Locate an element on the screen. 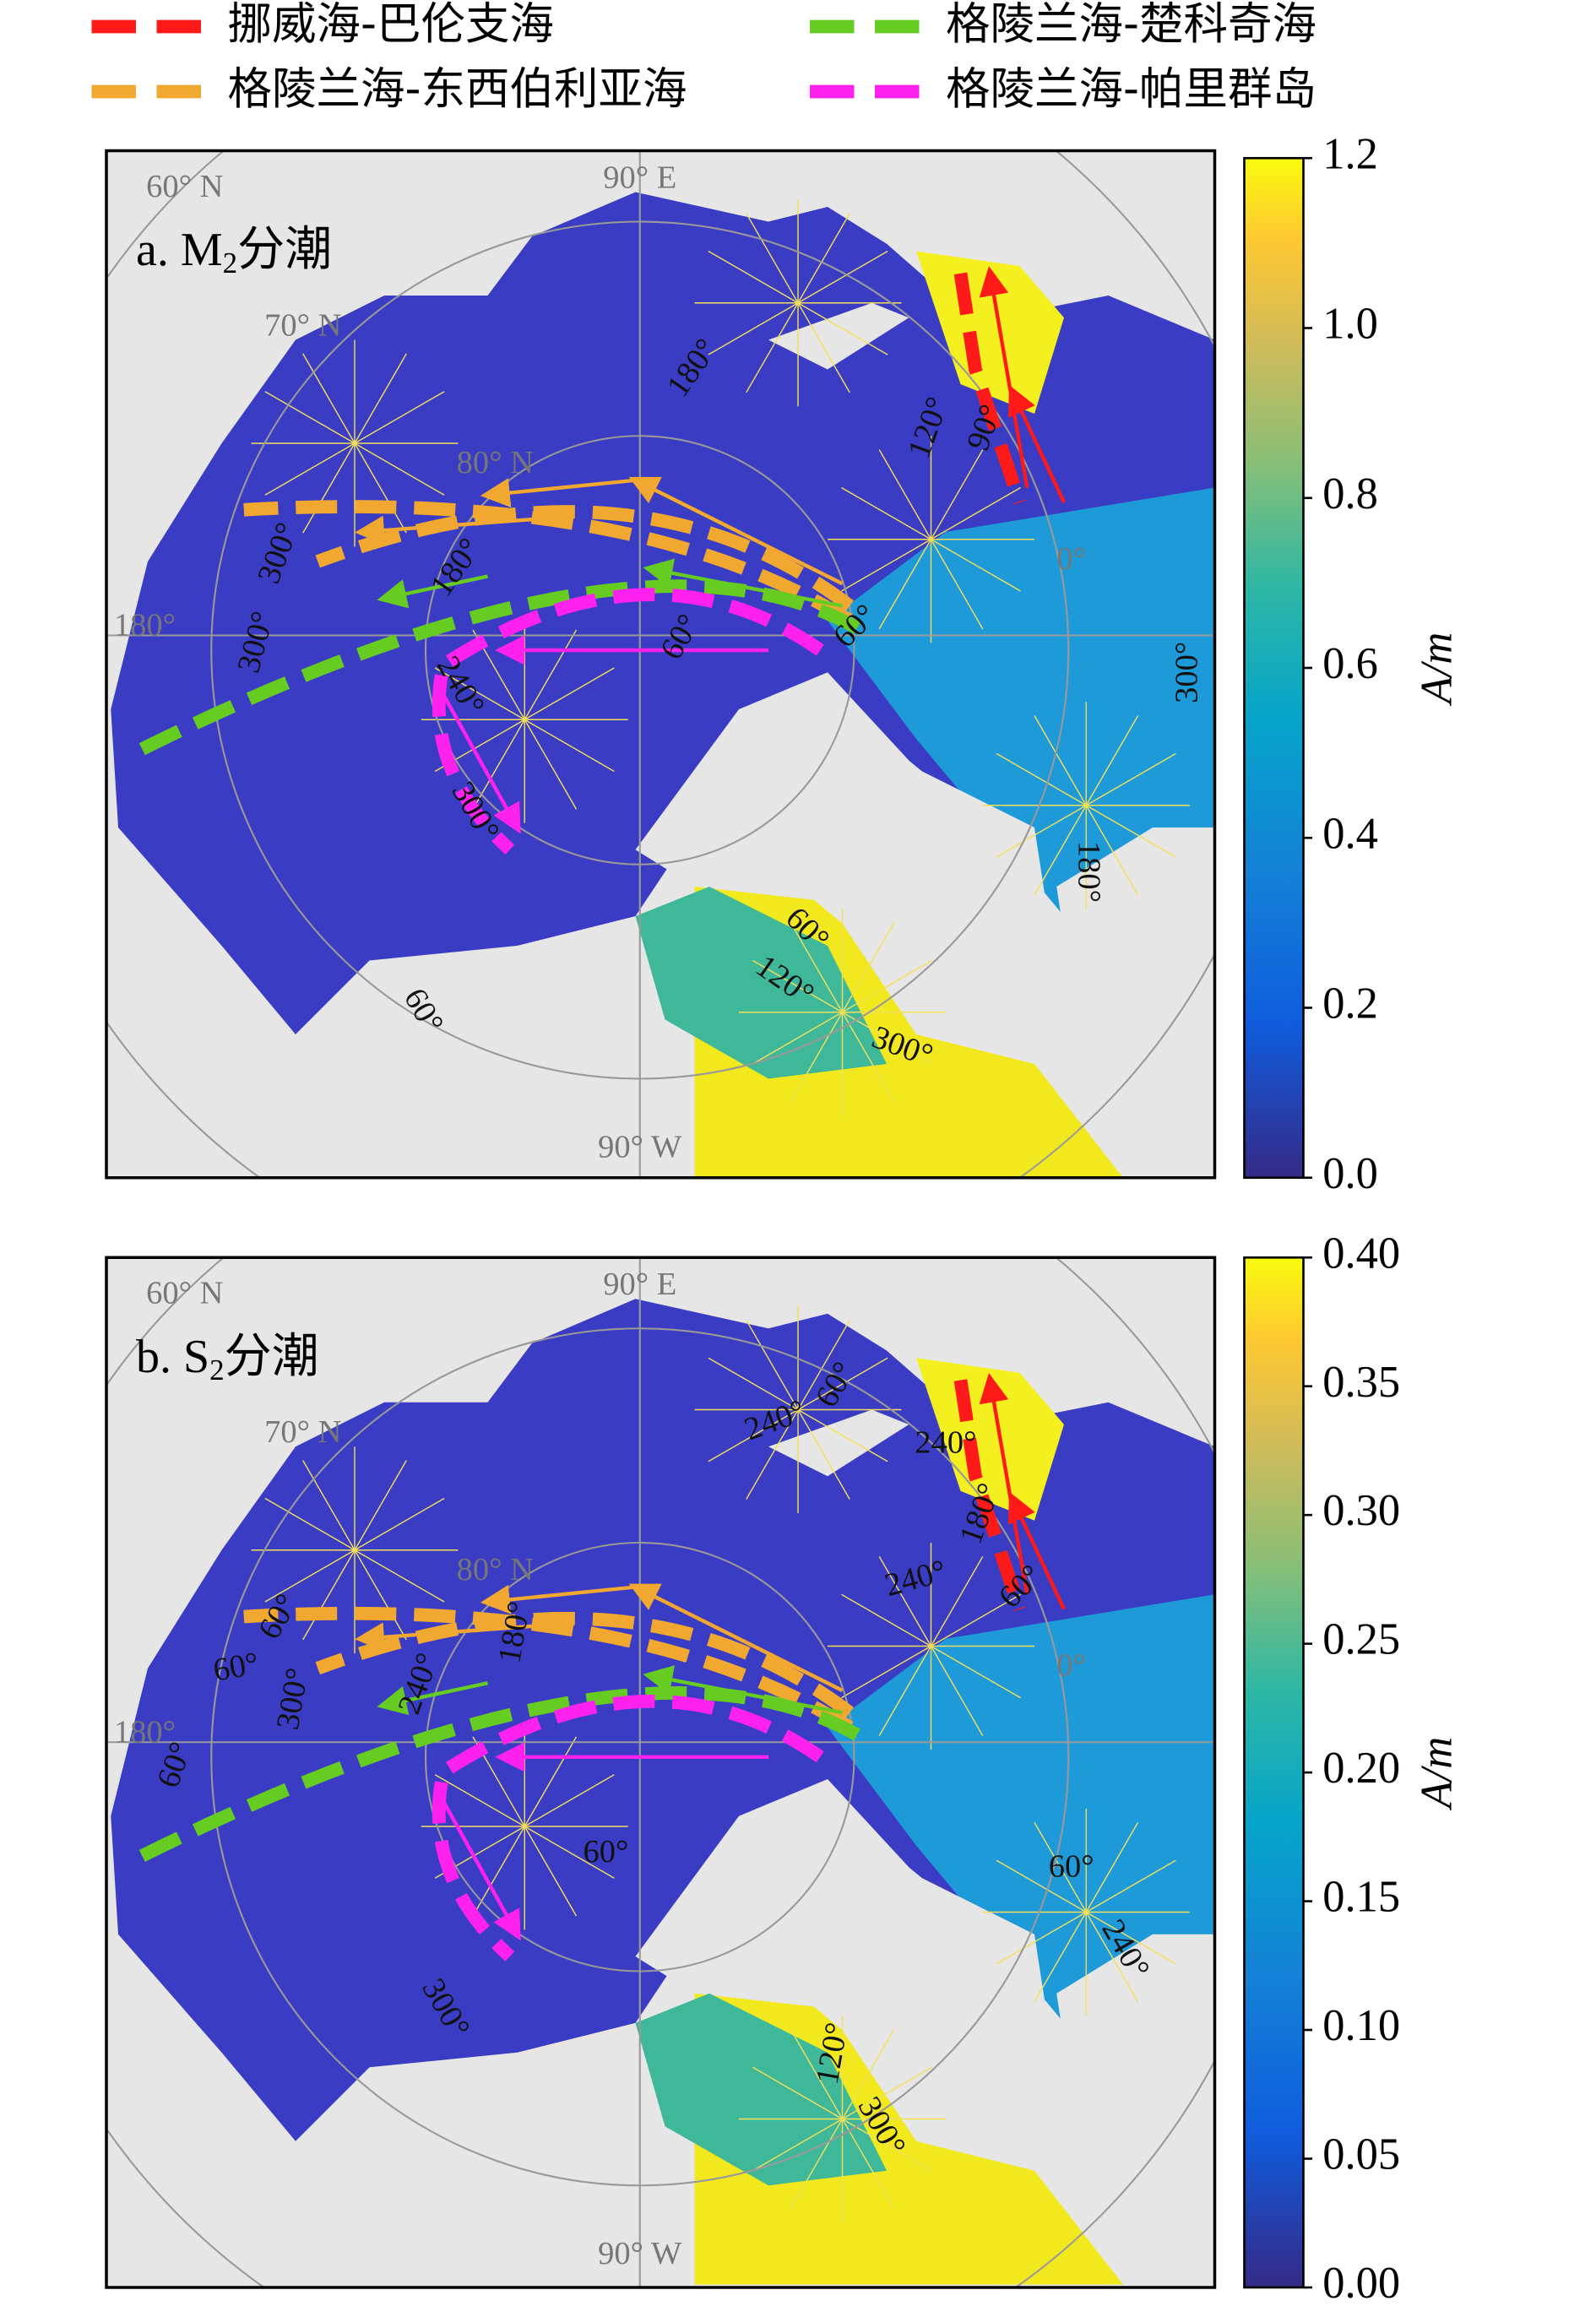 The height and width of the screenshot is (2317, 1596). ocean-yellow is located at coordinates (990, 1439).